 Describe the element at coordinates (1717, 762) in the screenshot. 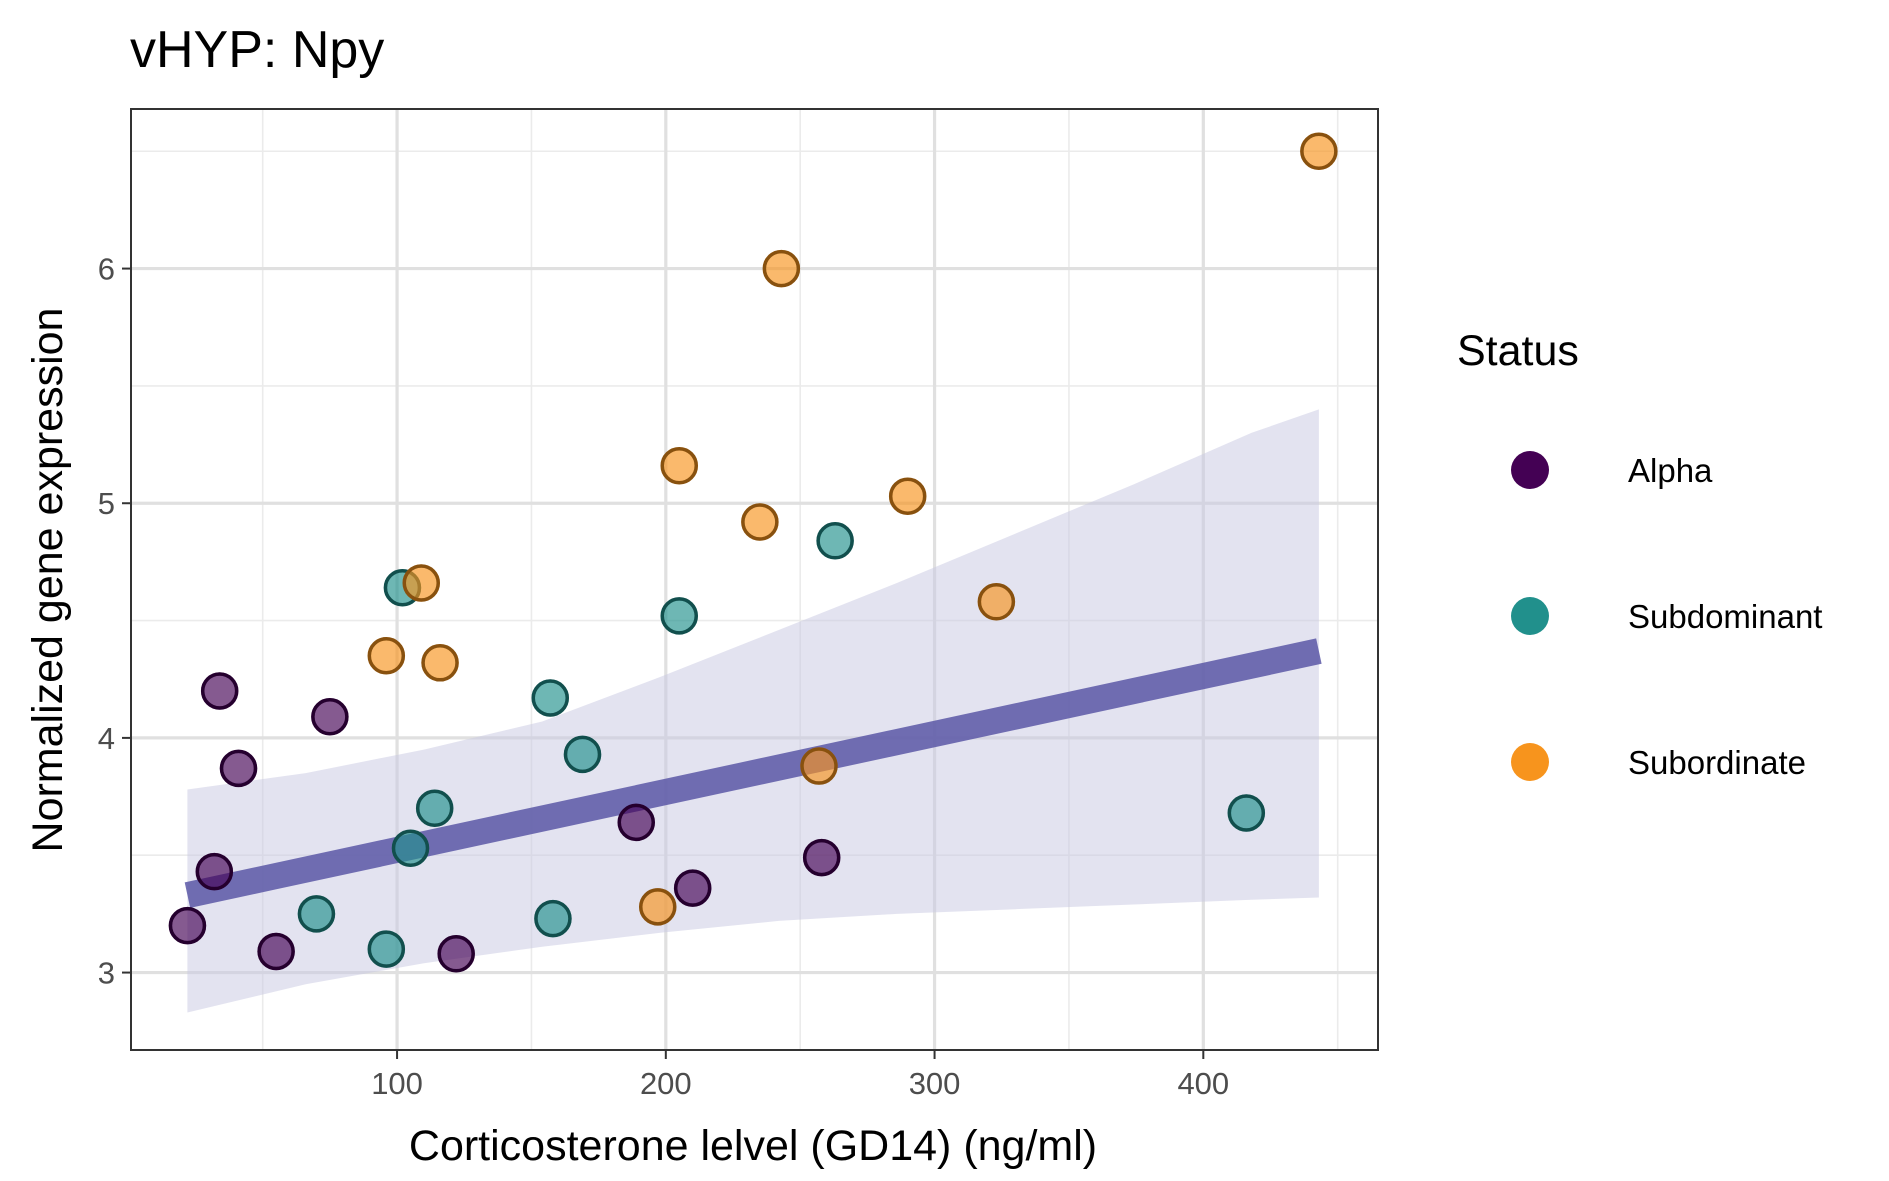

I see `legend-label-subordinate: Subordinate` at that location.